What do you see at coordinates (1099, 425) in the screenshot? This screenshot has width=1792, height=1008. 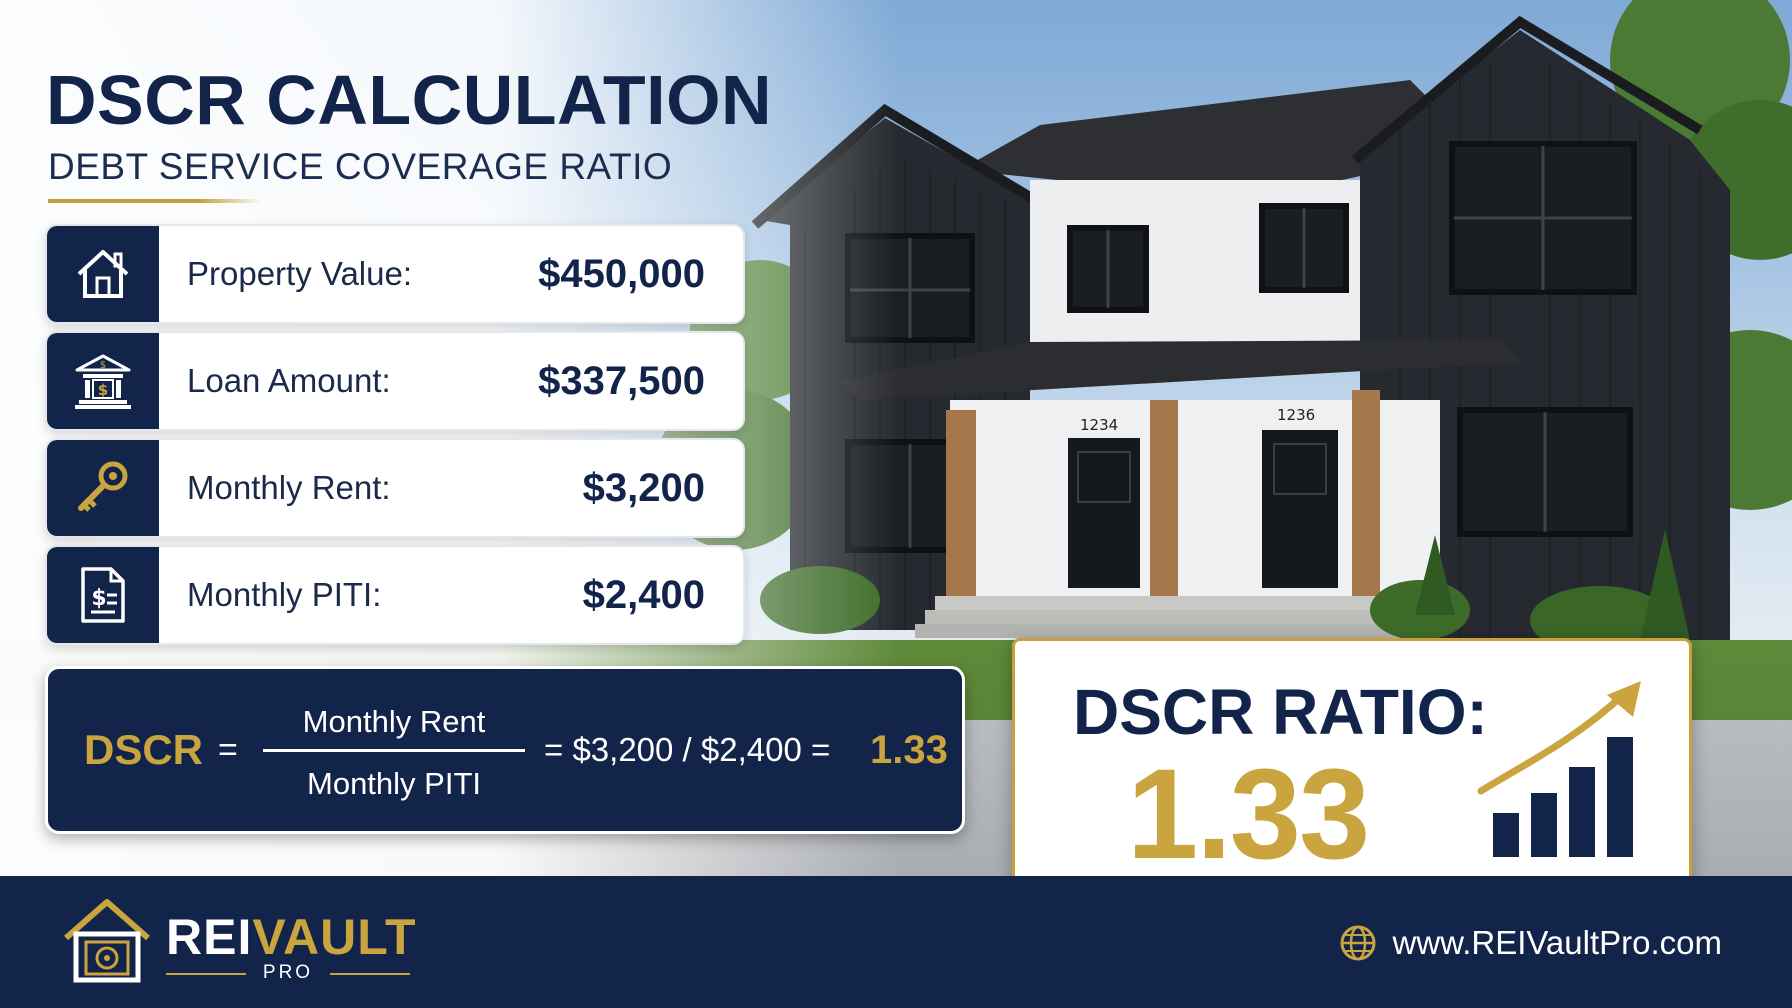 I see `unit-number-left: 1234` at bounding box center [1099, 425].